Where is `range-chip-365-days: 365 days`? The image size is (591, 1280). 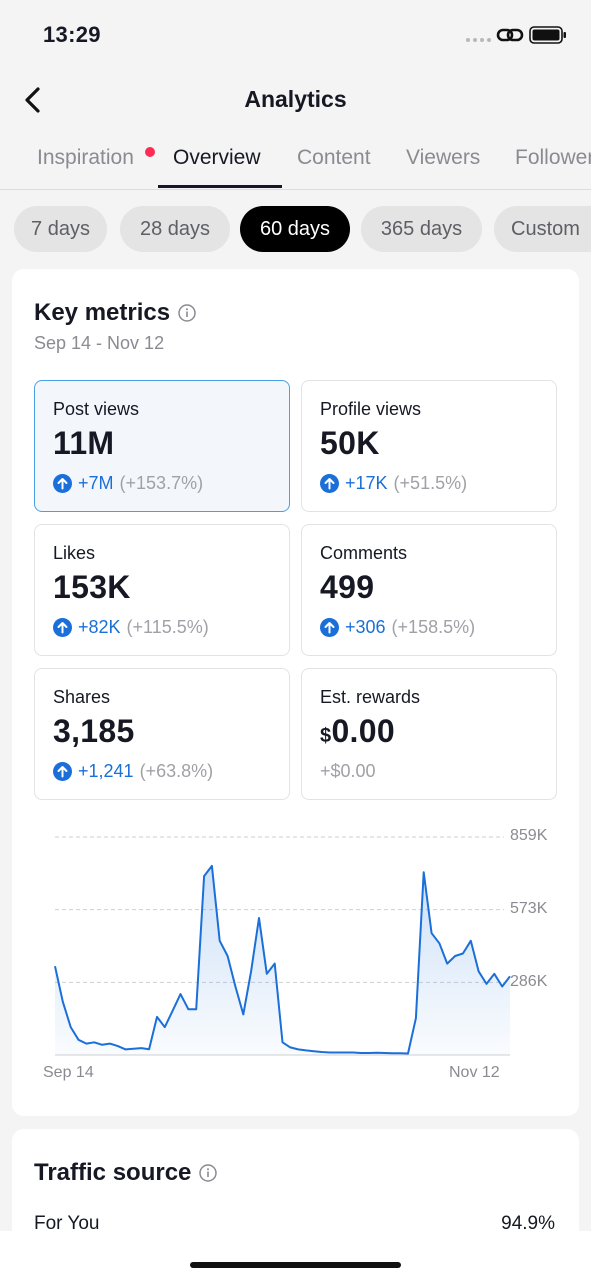
range-chip-365-days: 365 days is located at coordinates (421, 229).